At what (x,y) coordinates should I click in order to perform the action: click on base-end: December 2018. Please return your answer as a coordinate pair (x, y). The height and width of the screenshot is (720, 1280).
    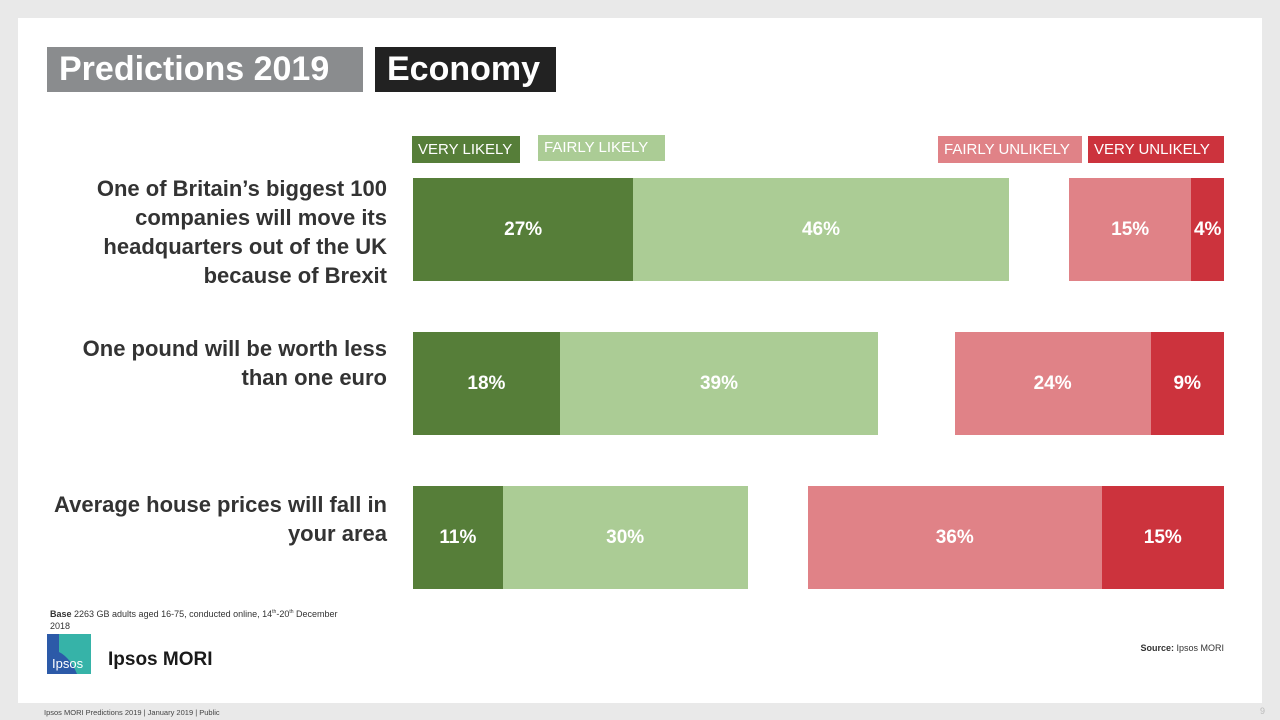
    Looking at the image, I should click on (194, 620).